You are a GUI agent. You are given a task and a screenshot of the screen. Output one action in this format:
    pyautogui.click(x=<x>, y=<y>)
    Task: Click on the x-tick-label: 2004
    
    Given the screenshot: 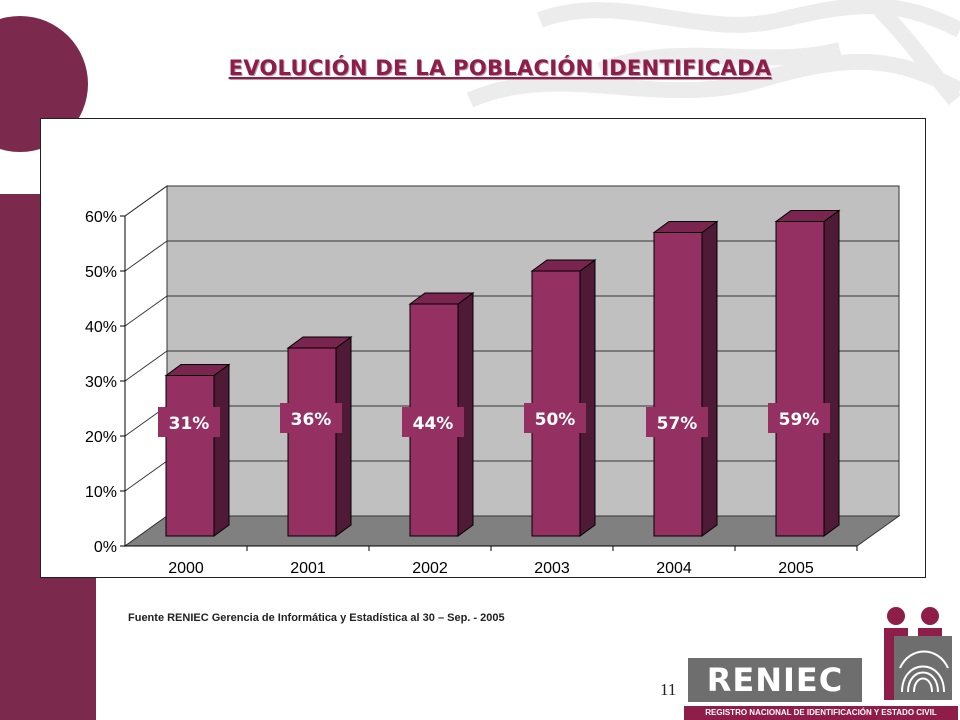 What is the action you would take?
    pyautogui.click(x=674, y=568)
    